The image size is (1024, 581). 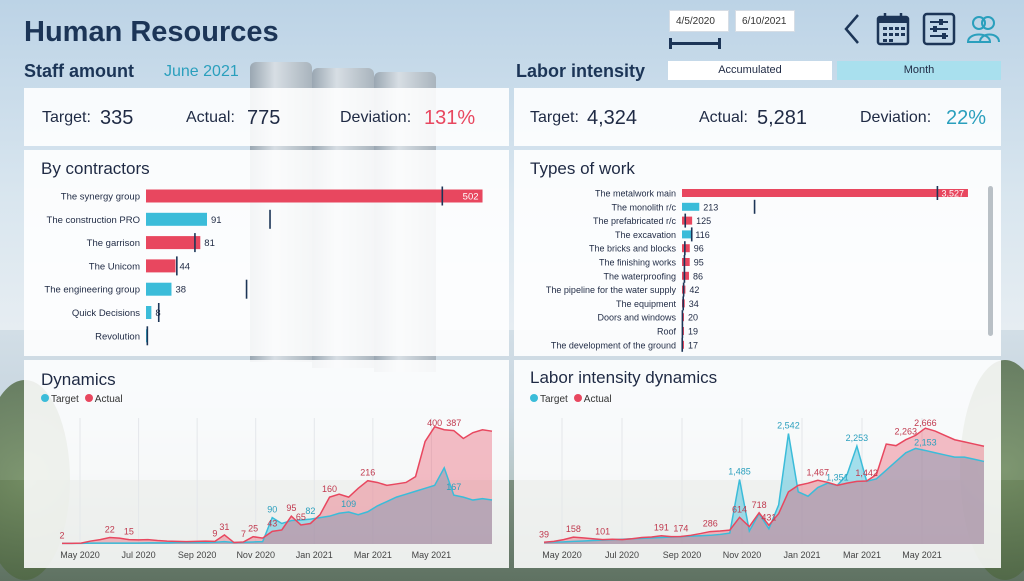 What do you see at coordinates (750, 70) in the screenshot?
I see `accumulated-toggle: Accumulated` at bounding box center [750, 70].